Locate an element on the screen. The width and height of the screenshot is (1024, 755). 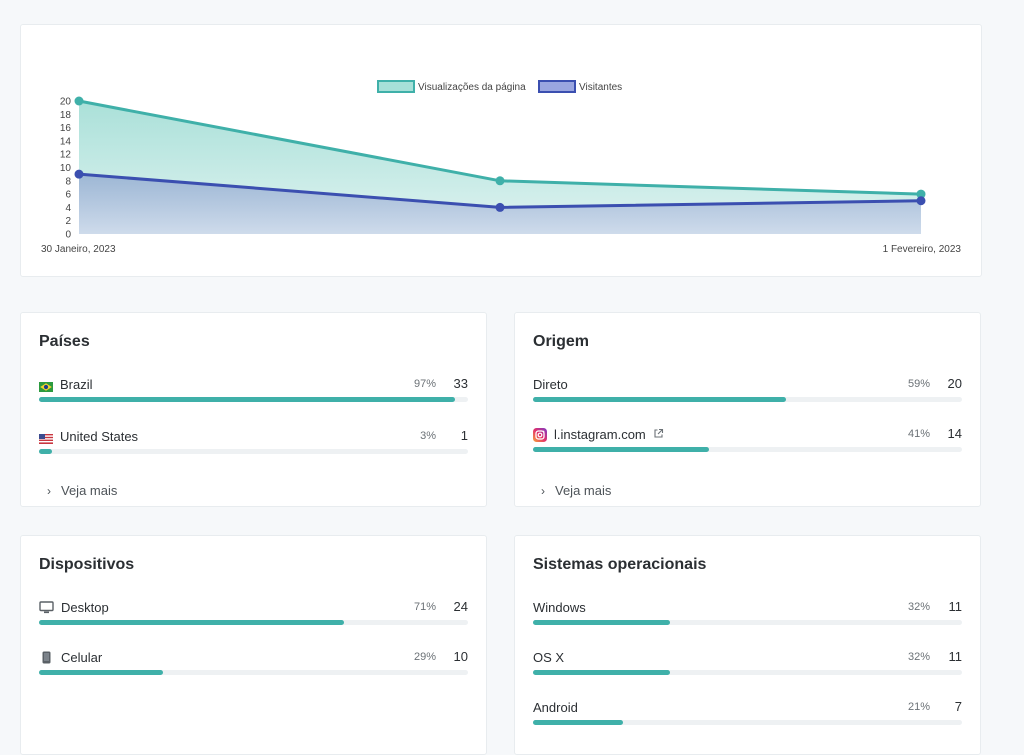
count-value: 24 is located at coordinates (460, 606).